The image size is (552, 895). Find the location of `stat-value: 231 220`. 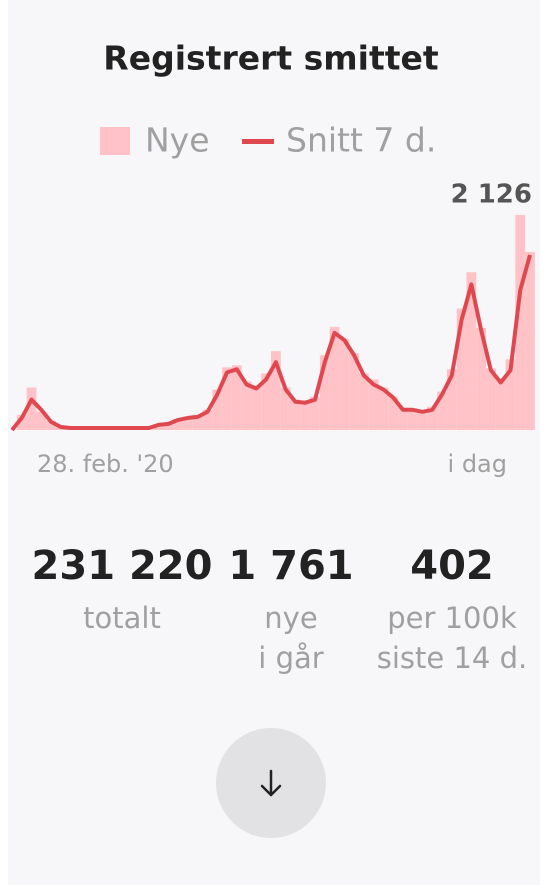

stat-value: 231 220 is located at coordinates (122, 566).